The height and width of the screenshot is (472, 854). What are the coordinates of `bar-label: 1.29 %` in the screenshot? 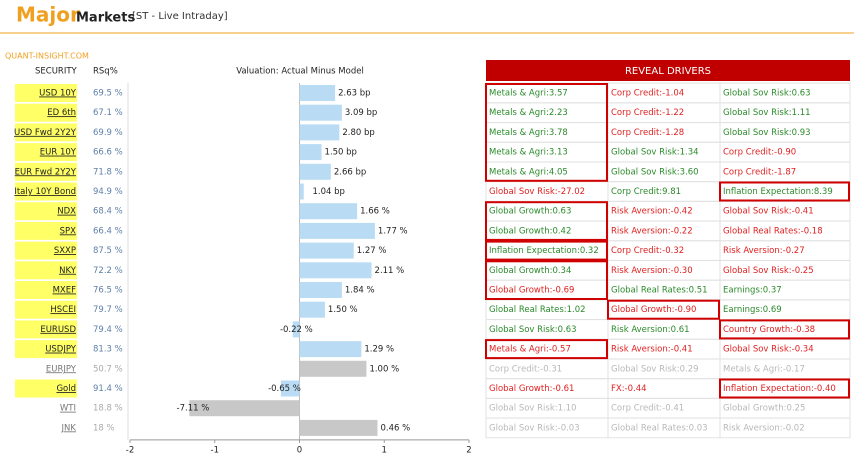 It's located at (379, 350).